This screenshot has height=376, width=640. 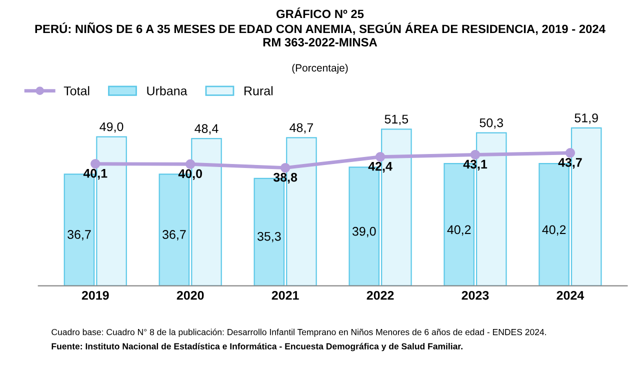 I want to click on x-tick-label: 2024, so click(x=570, y=295).